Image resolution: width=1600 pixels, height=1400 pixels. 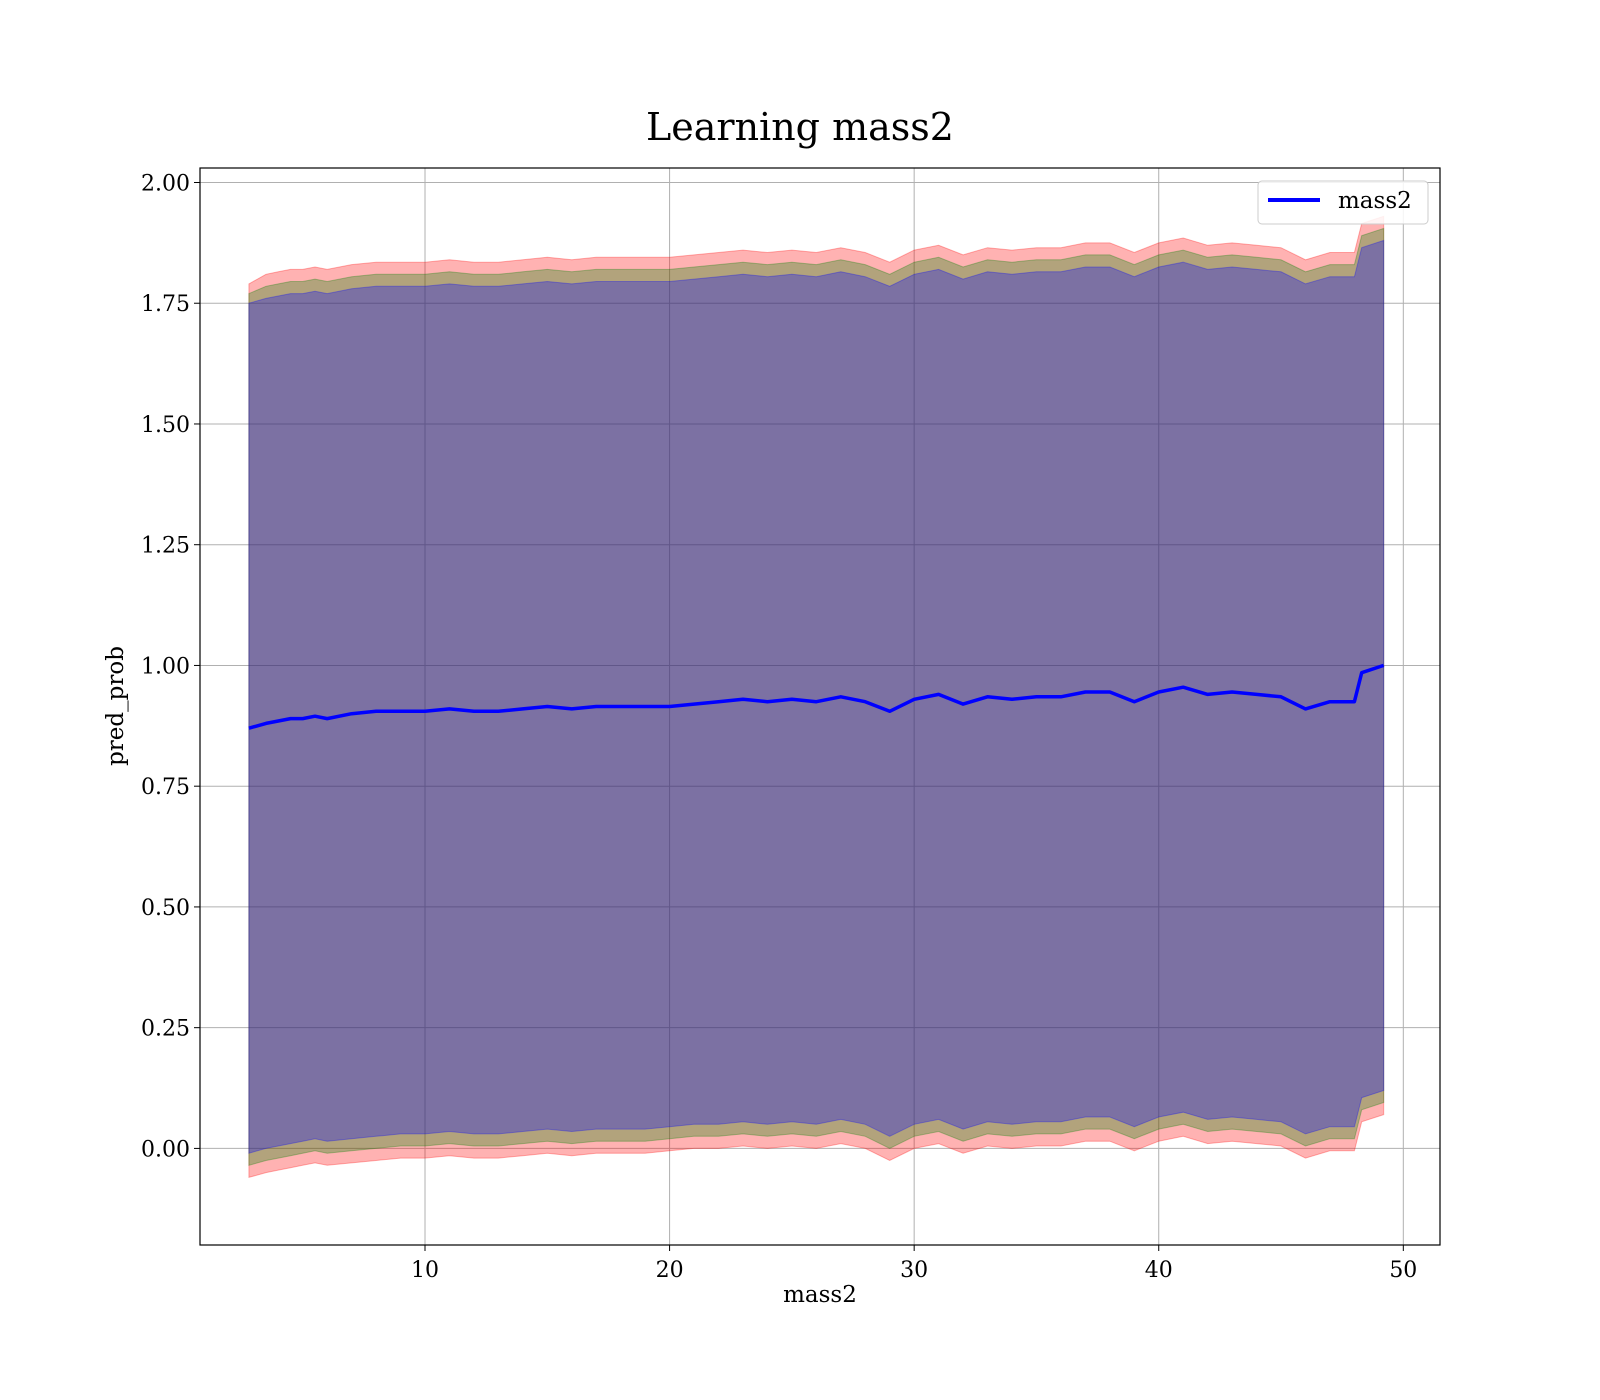 I want to click on series-line, so click(x=816, y=696).